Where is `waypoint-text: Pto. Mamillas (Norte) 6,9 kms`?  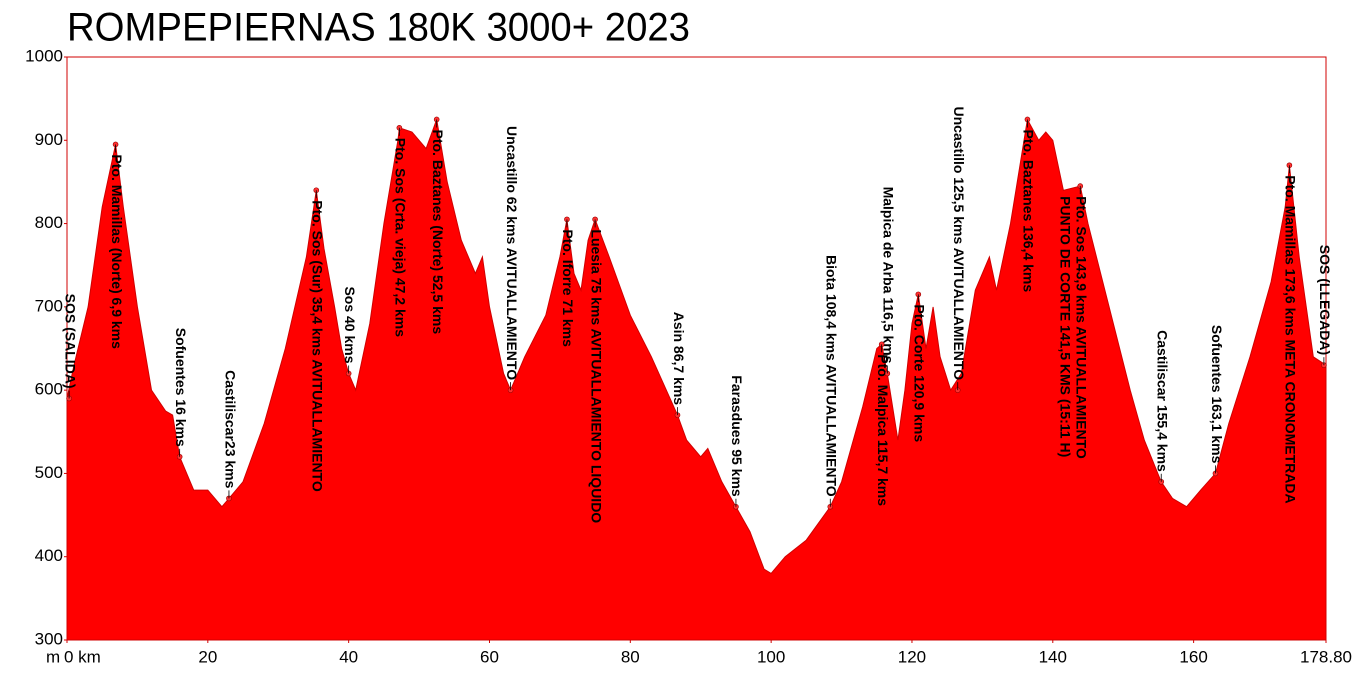 waypoint-text: Pto. Mamillas (Norte) 6,9 kms is located at coordinates (117, 251).